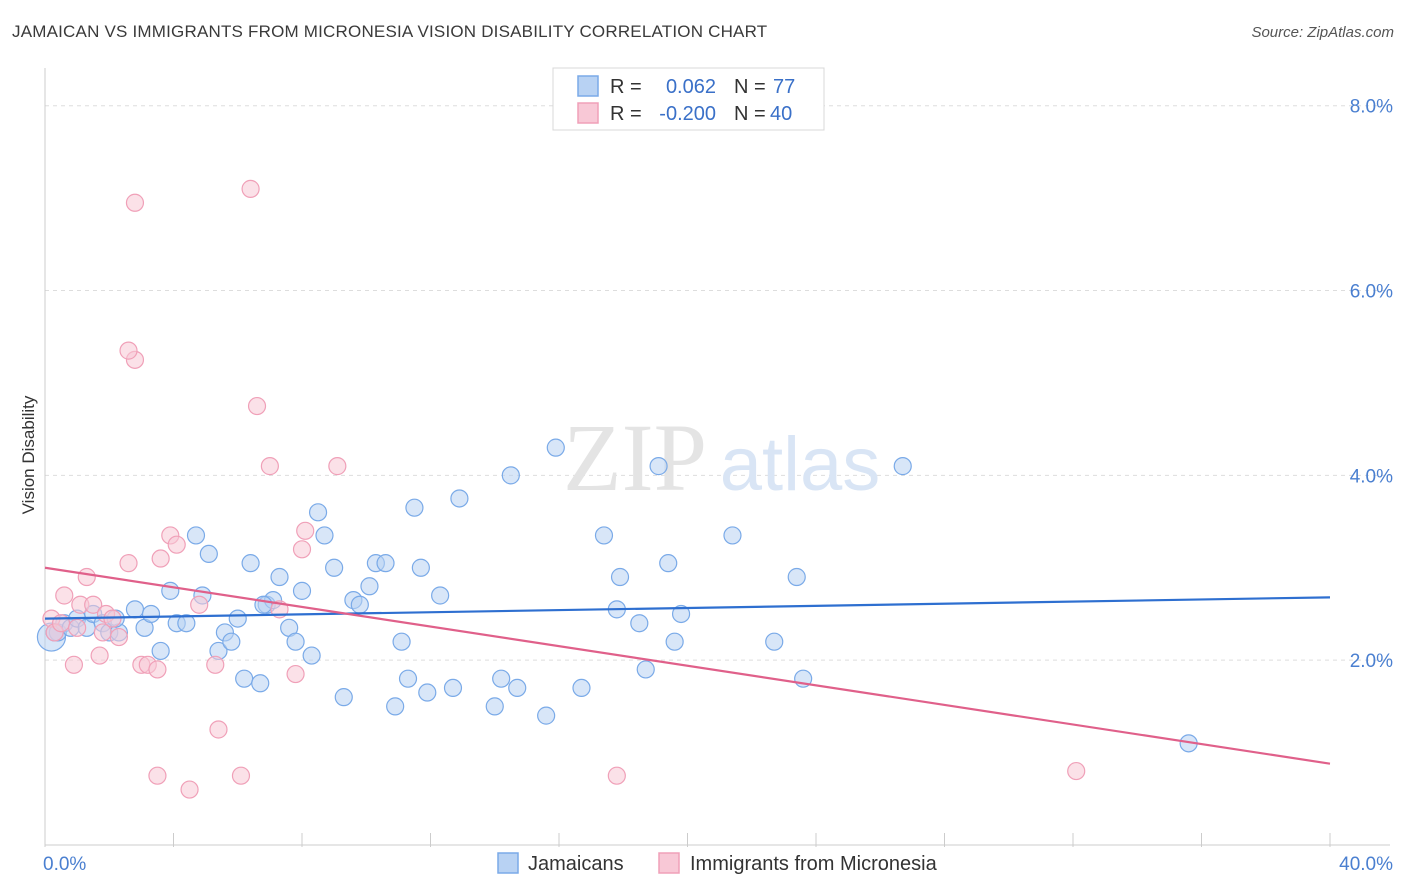 This screenshot has width=1406, height=892. Describe the element at coordinates (28, 454) in the screenshot. I see `y-axis-label: Vision Disability` at that location.